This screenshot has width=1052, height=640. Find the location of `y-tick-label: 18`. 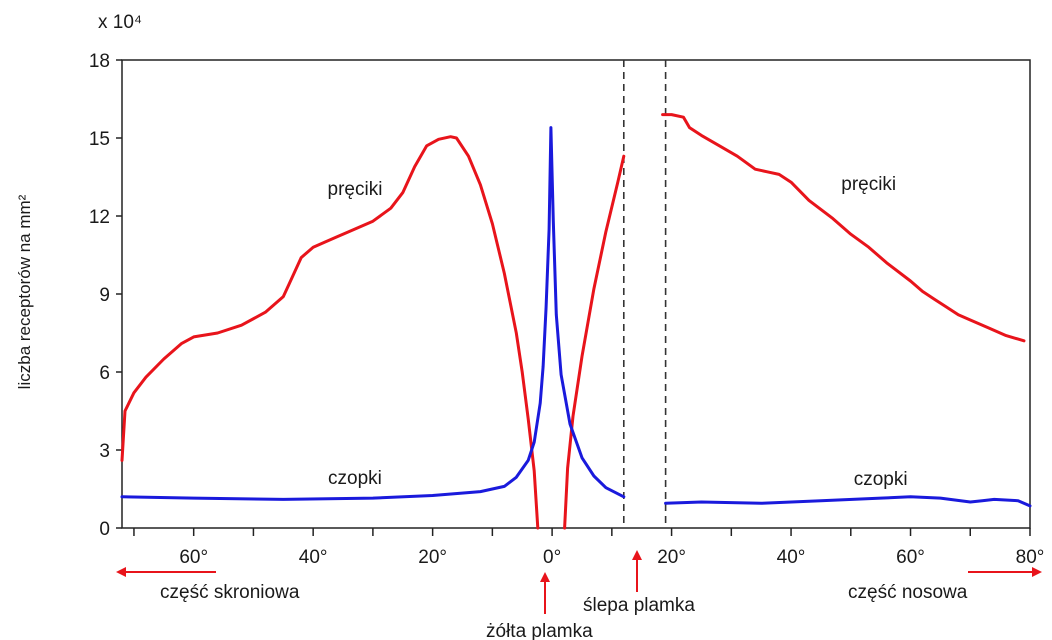

y-tick-label: 18 is located at coordinates (99, 61).